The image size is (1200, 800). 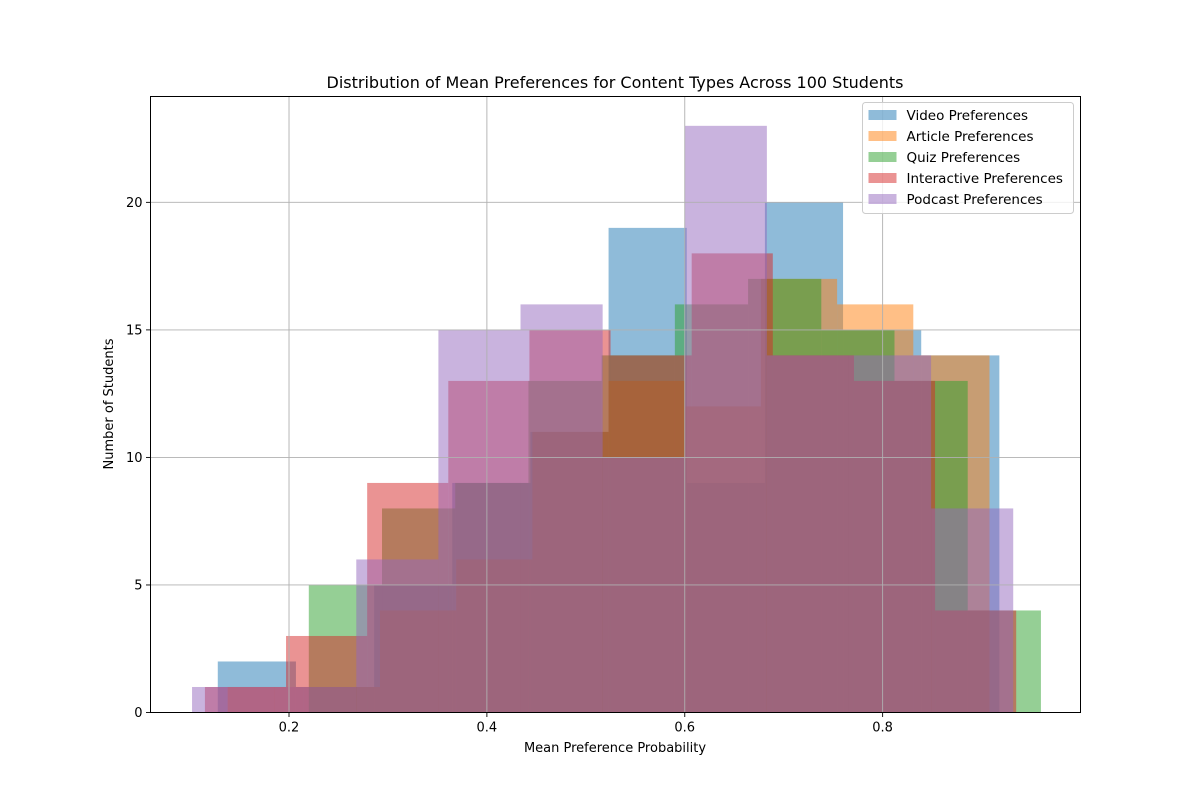 What do you see at coordinates (882, 199) in the screenshot?
I see `legend-swatch-podcast-preferences` at bounding box center [882, 199].